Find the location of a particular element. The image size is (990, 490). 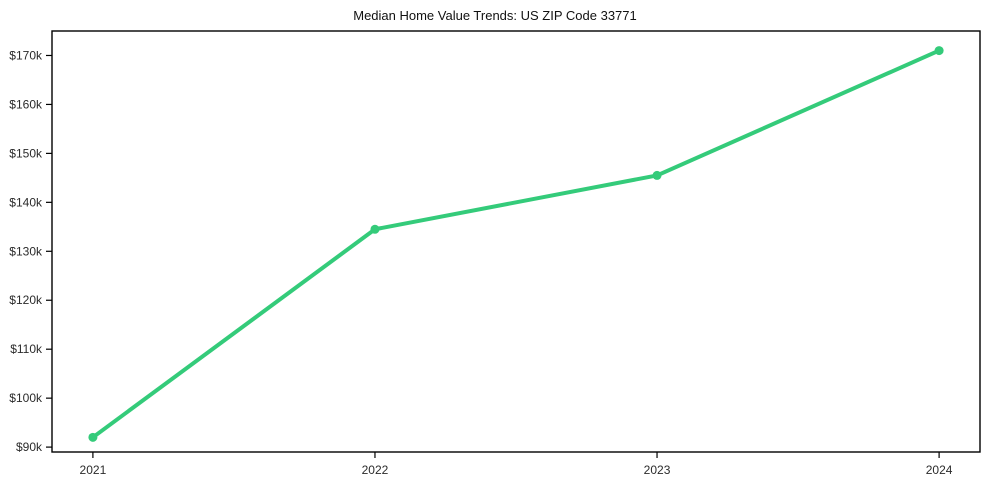

x-tick-label: 2024 is located at coordinates (939, 470).